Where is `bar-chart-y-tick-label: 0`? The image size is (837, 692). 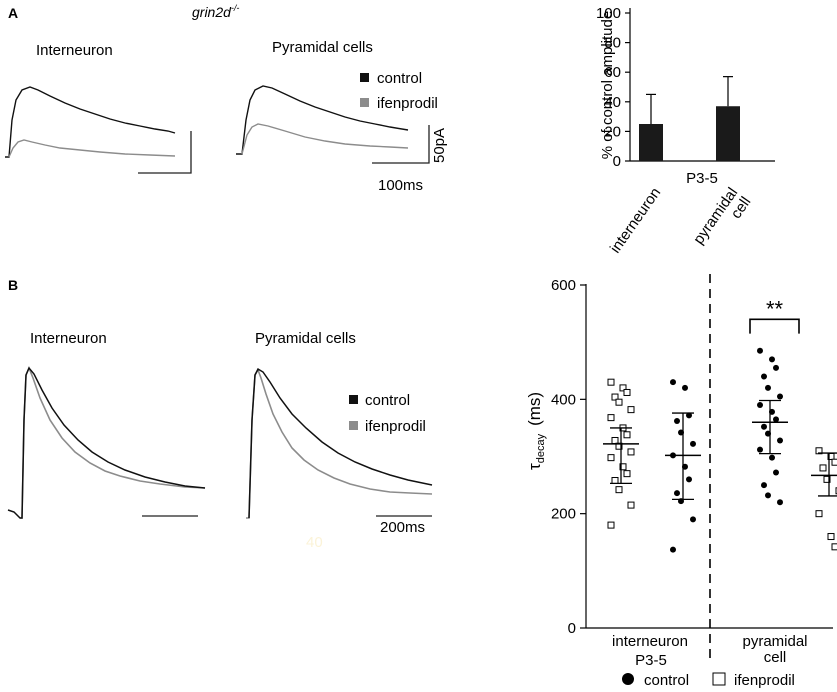
bar-chart-y-tick-label: 0 is located at coordinates (617, 161).